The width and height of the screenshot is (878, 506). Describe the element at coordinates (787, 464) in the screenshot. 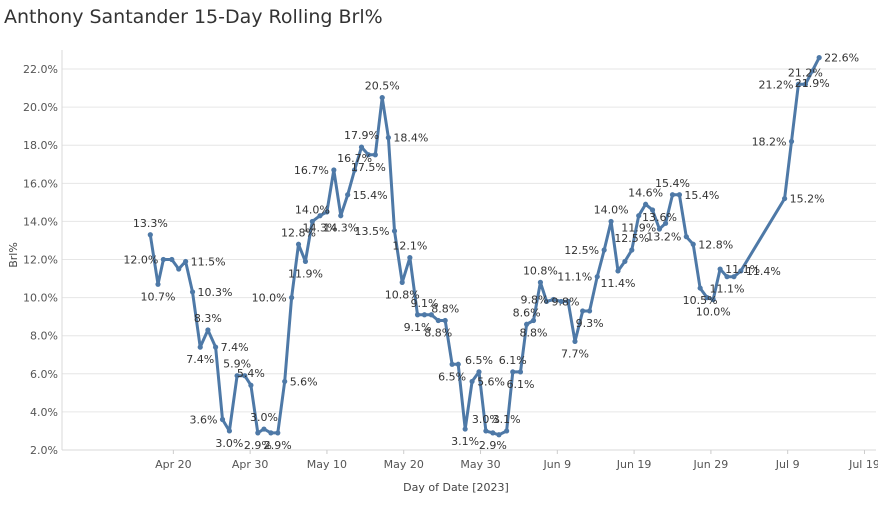

I see `x-tick-label: Jul 9` at that location.